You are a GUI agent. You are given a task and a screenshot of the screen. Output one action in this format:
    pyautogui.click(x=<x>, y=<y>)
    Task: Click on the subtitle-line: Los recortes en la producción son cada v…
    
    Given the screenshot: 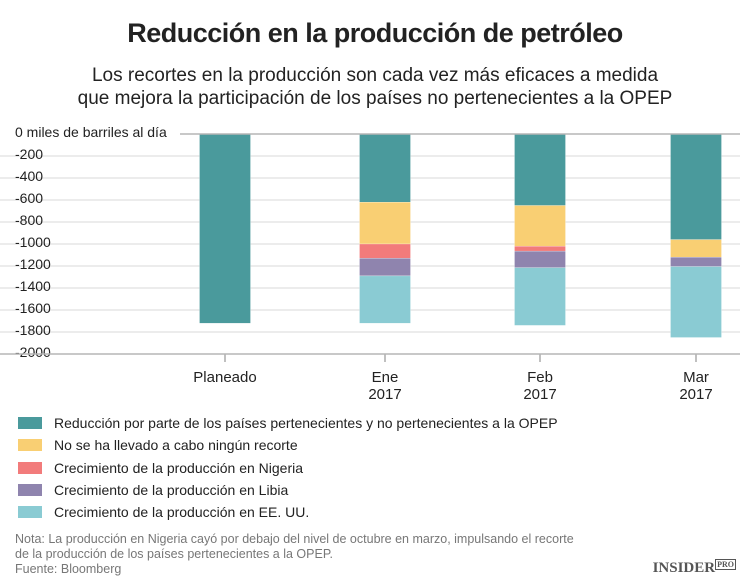 What is the action you would take?
    pyautogui.click(x=375, y=75)
    